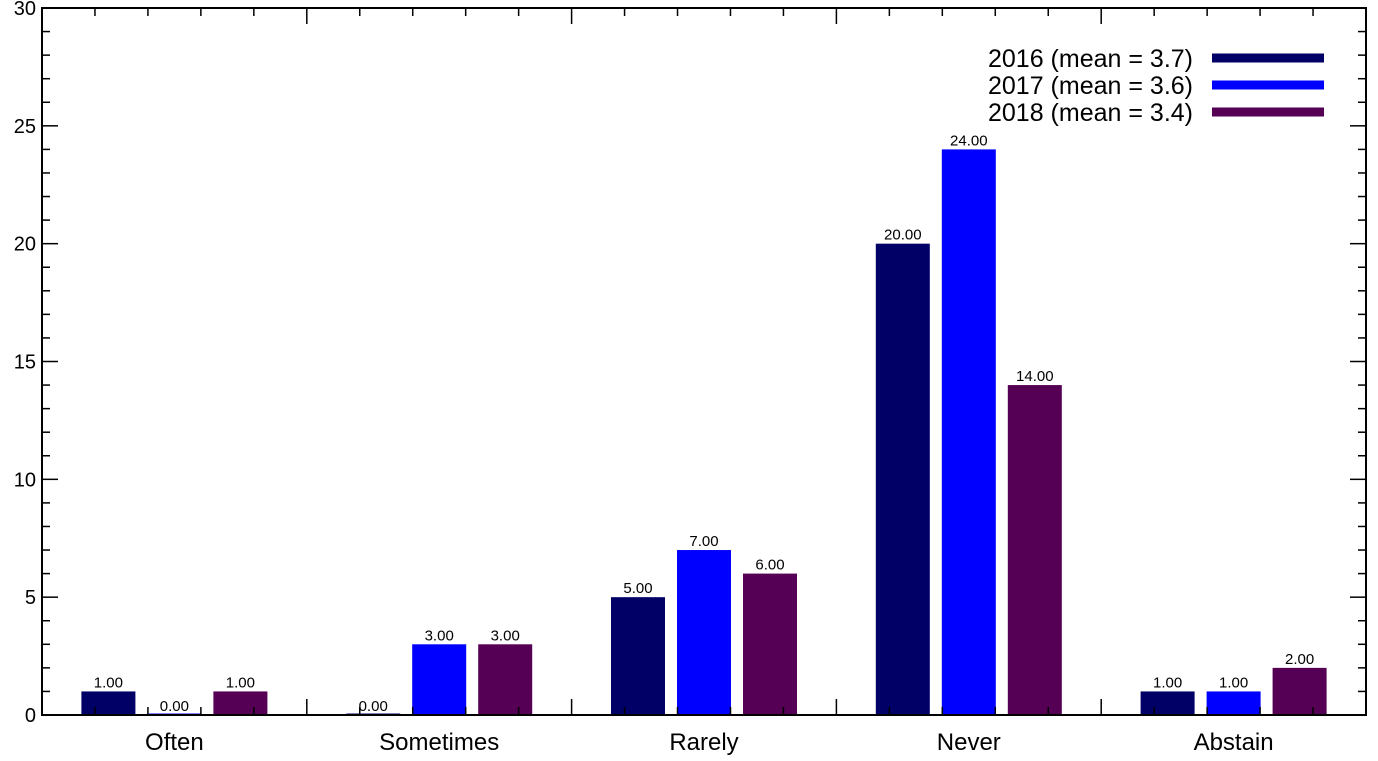 This screenshot has height=761, width=1378. I want to click on legend-label: 2017 (mean = 3.6), so click(1090, 86).